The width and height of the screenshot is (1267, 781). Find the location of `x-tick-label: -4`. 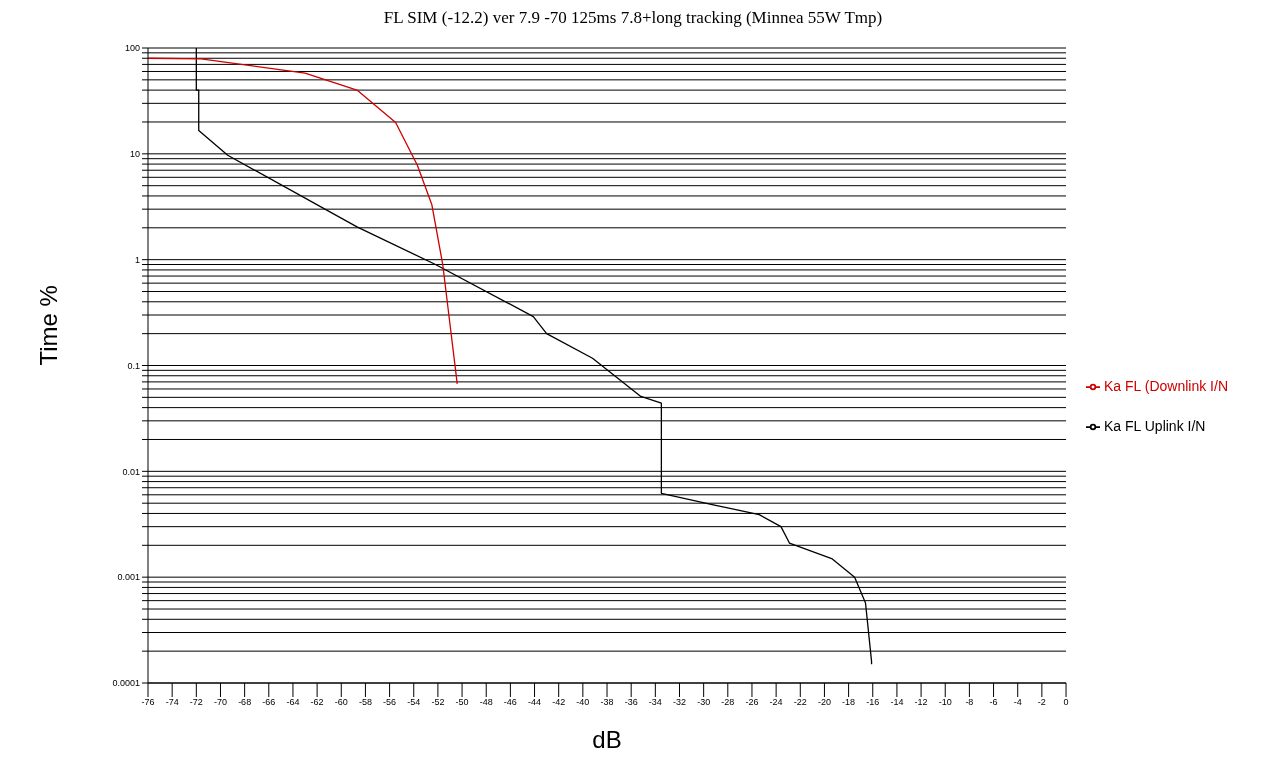

x-tick-label: -4 is located at coordinates (1017, 702).